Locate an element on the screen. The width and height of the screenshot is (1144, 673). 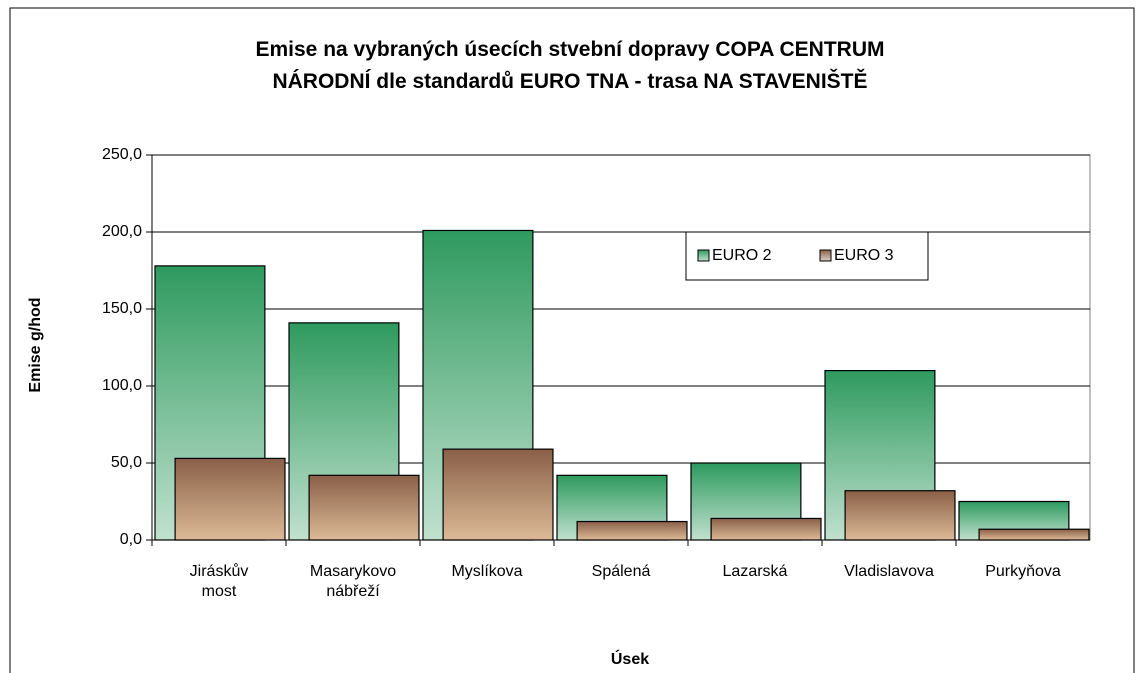
y-tick-label: 100,0 is located at coordinates (122, 385).